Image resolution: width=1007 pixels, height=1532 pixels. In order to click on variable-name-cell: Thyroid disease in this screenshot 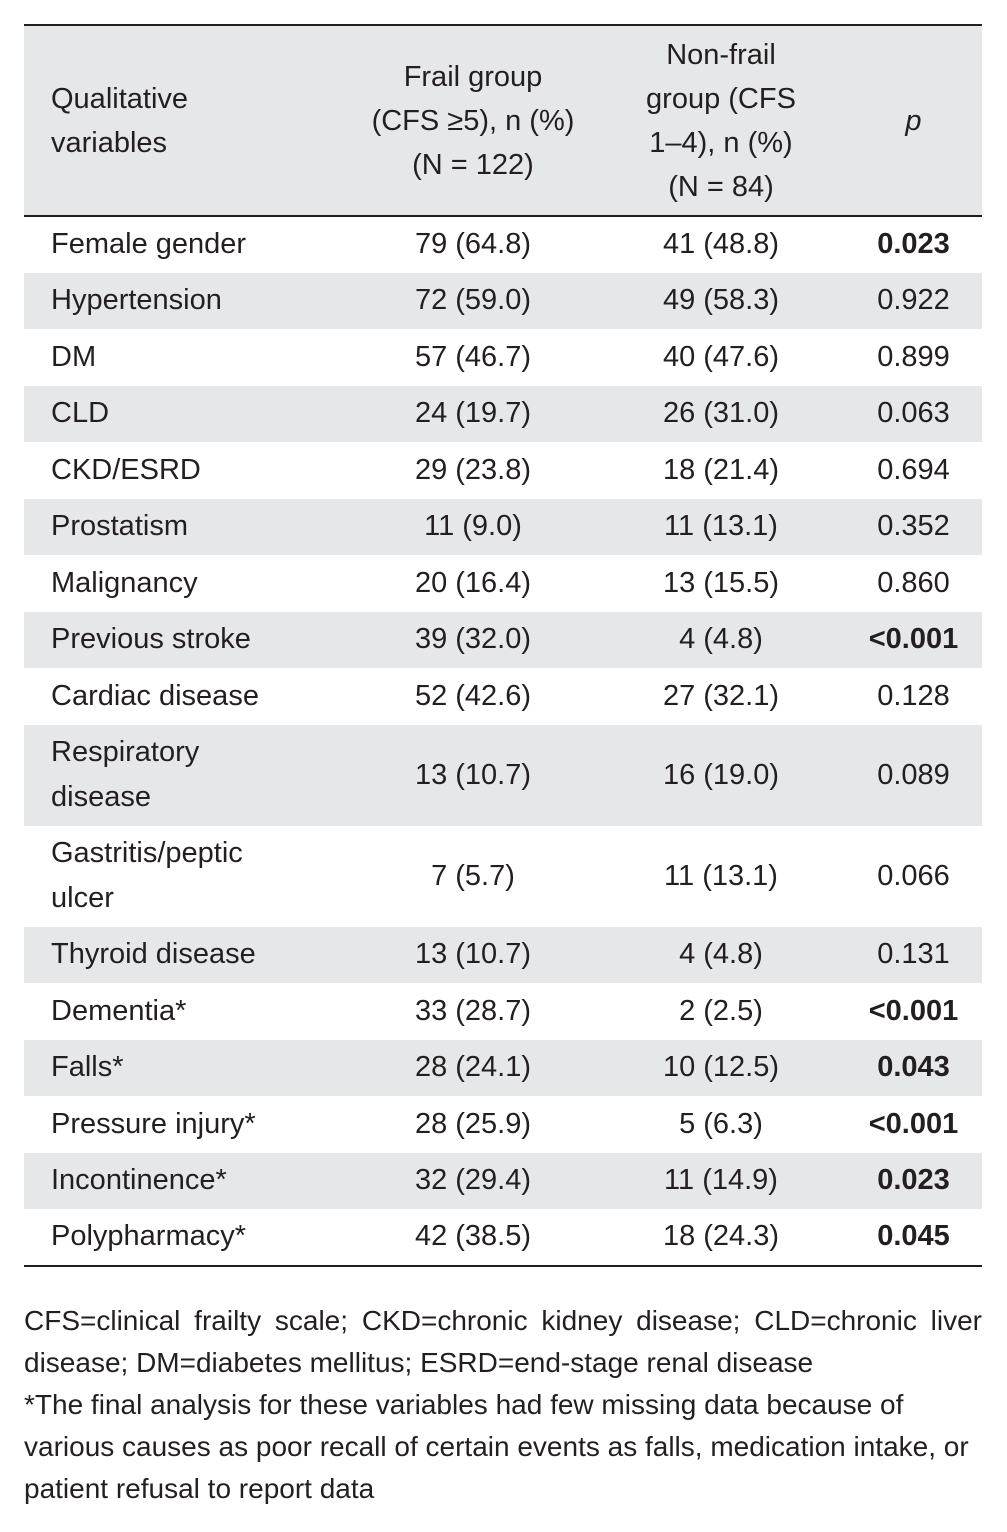, I will do `click(153, 954)`.